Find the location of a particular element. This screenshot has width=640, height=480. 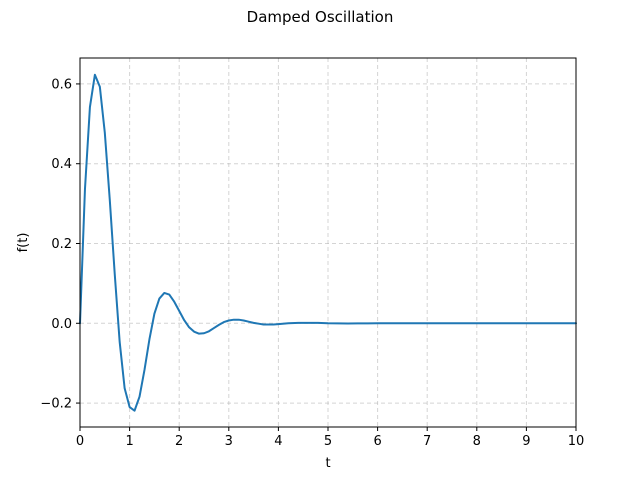

x-axis-label: t is located at coordinates (327, 463).